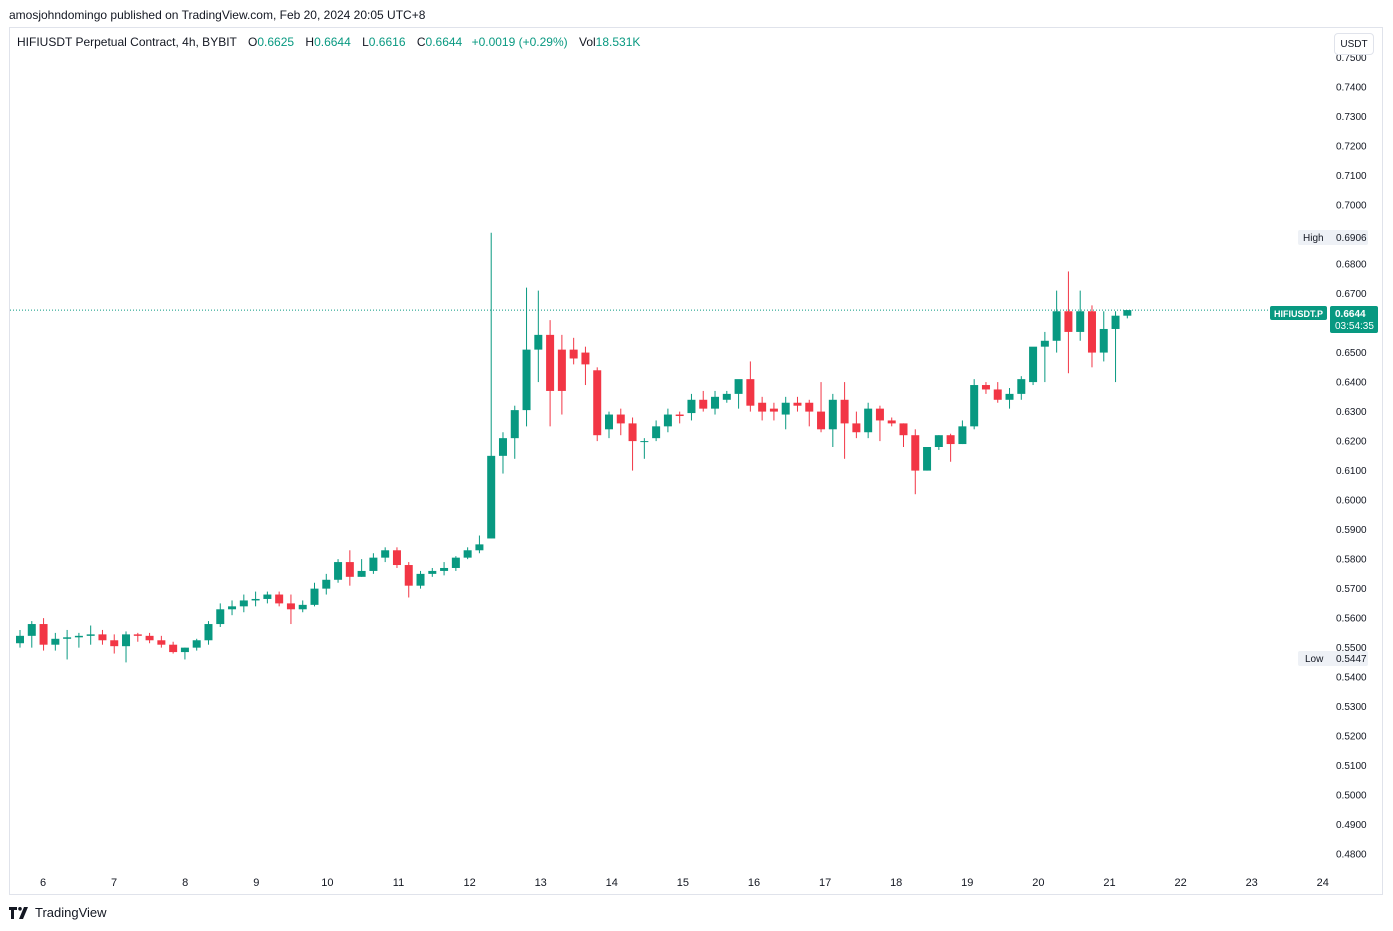 The width and height of the screenshot is (1393, 931). Describe the element at coordinates (1351, 238) in the screenshot. I see `high-value: 0.6906` at that location.